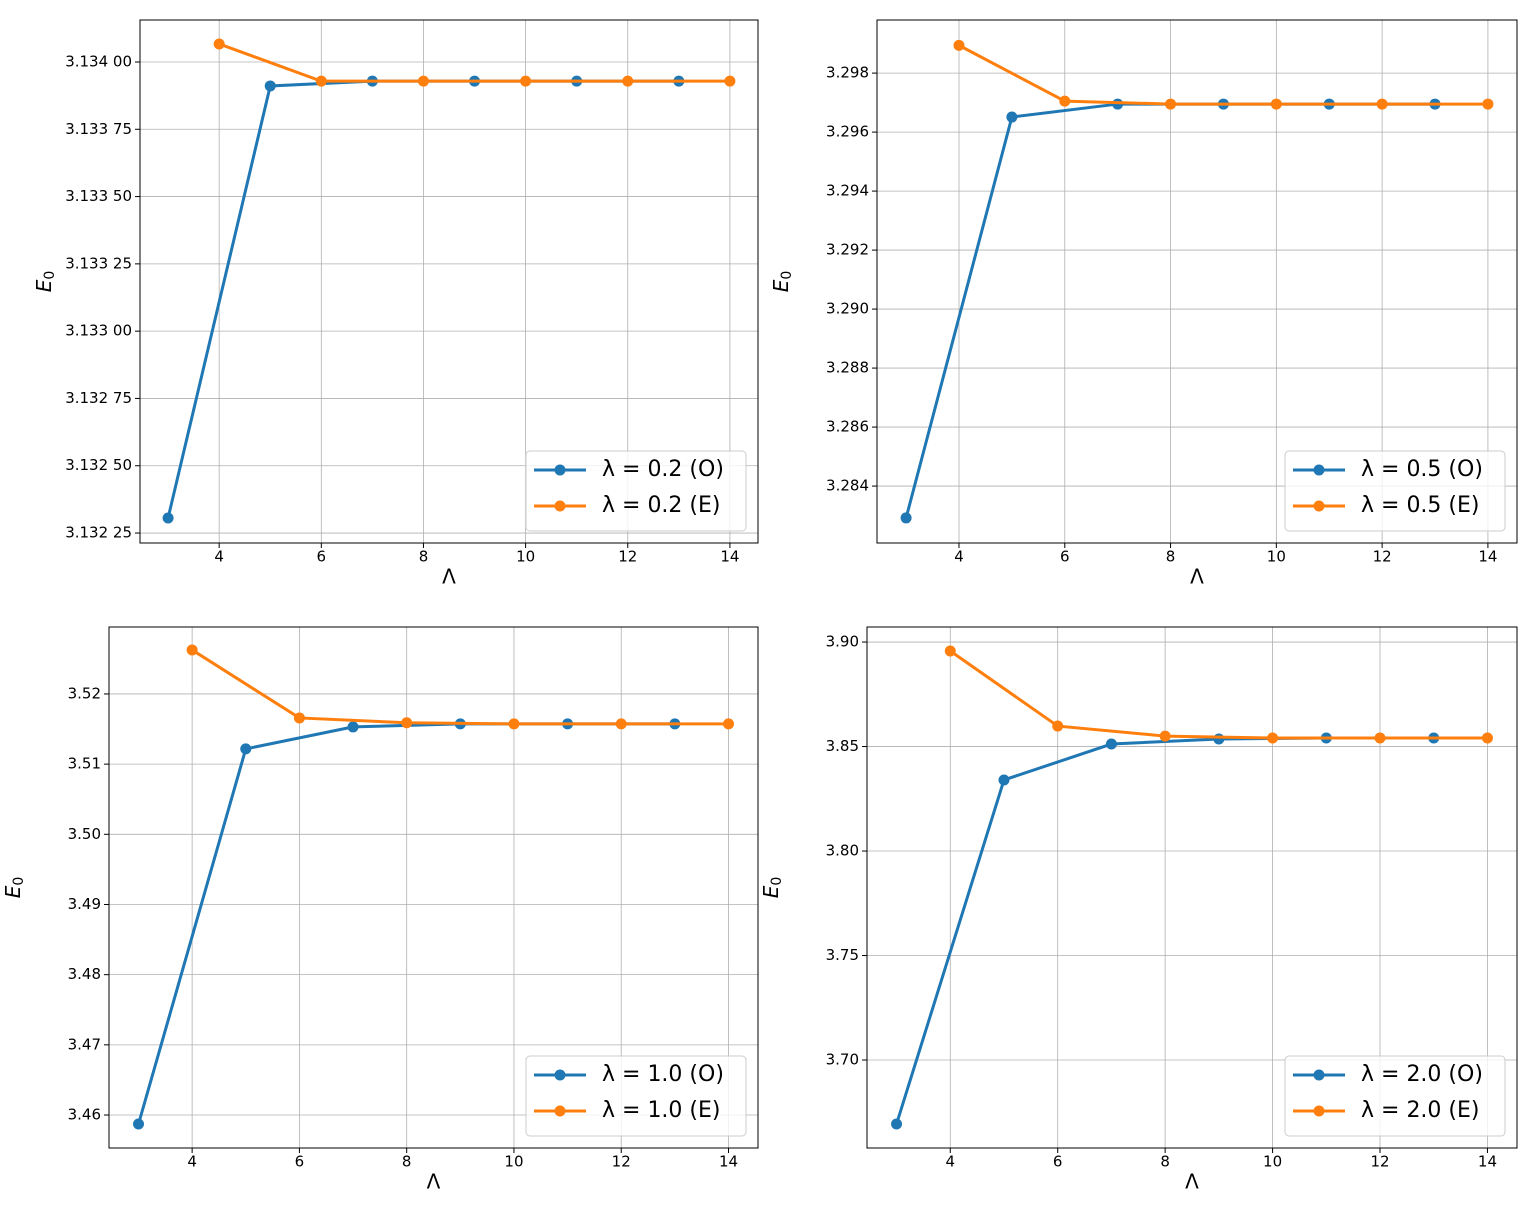  Describe the element at coordinates (98, 465) in the screenshot. I see `y-tick-label: 3.132 50` at that location.